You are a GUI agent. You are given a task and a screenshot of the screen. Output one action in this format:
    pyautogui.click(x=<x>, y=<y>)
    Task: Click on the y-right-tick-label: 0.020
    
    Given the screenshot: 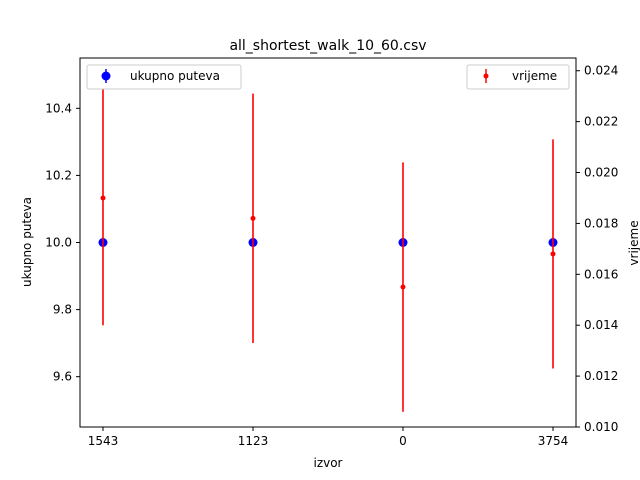 What is the action you would take?
    pyautogui.click(x=601, y=173)
    